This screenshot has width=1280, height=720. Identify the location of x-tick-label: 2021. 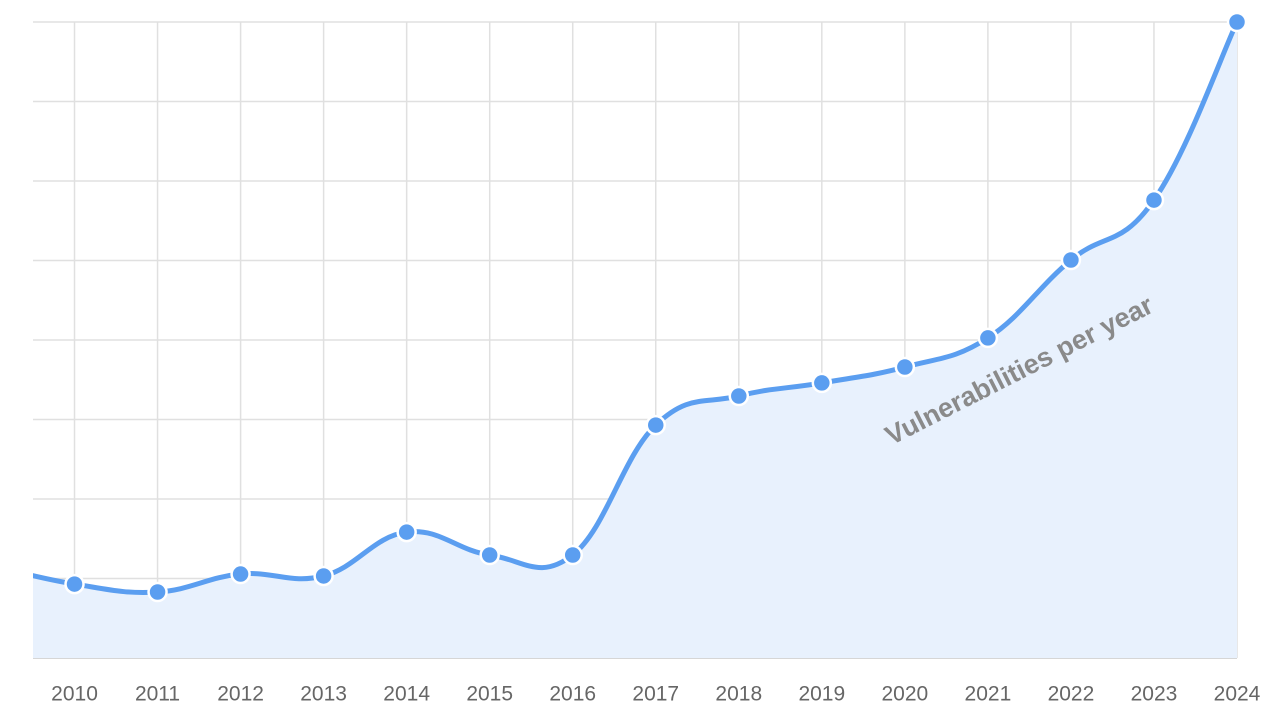
(988, 694).